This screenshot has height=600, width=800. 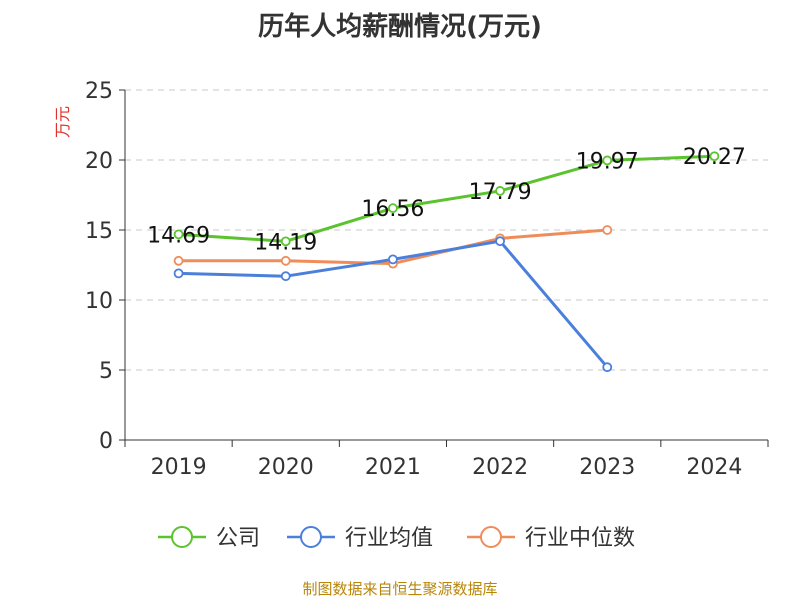 What do you see at coordinates (99, 301) in the screenshot?
I see `y-tick-label: 10` at bounding box center [99, 301].